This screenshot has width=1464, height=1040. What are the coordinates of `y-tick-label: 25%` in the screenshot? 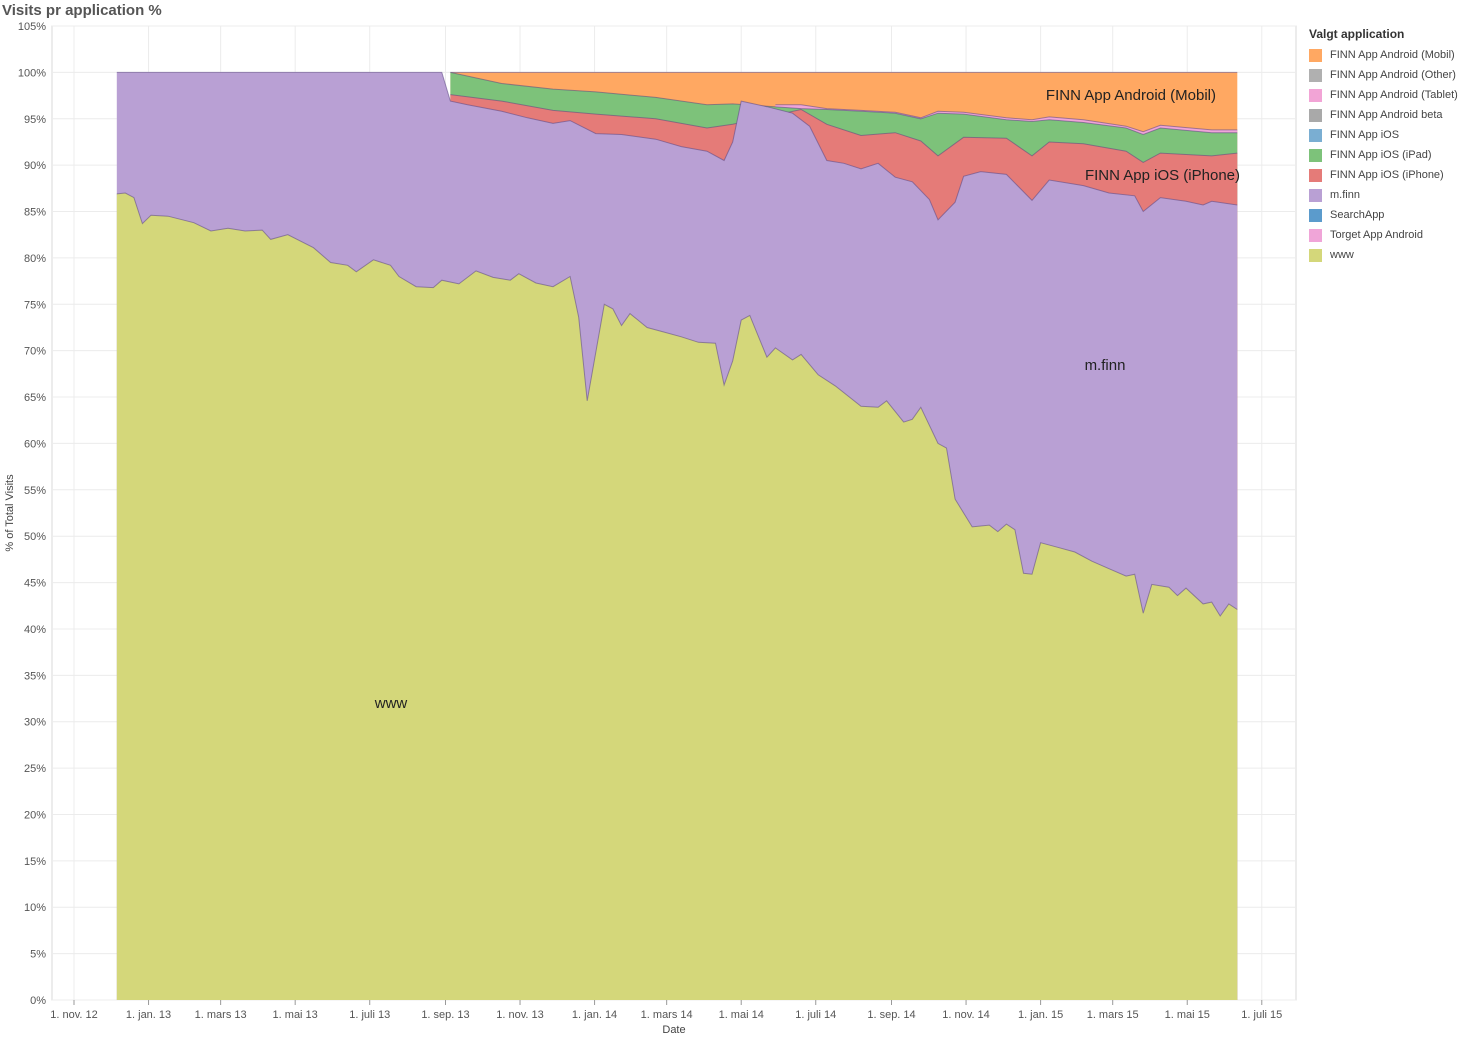 It's located at (35, 769).